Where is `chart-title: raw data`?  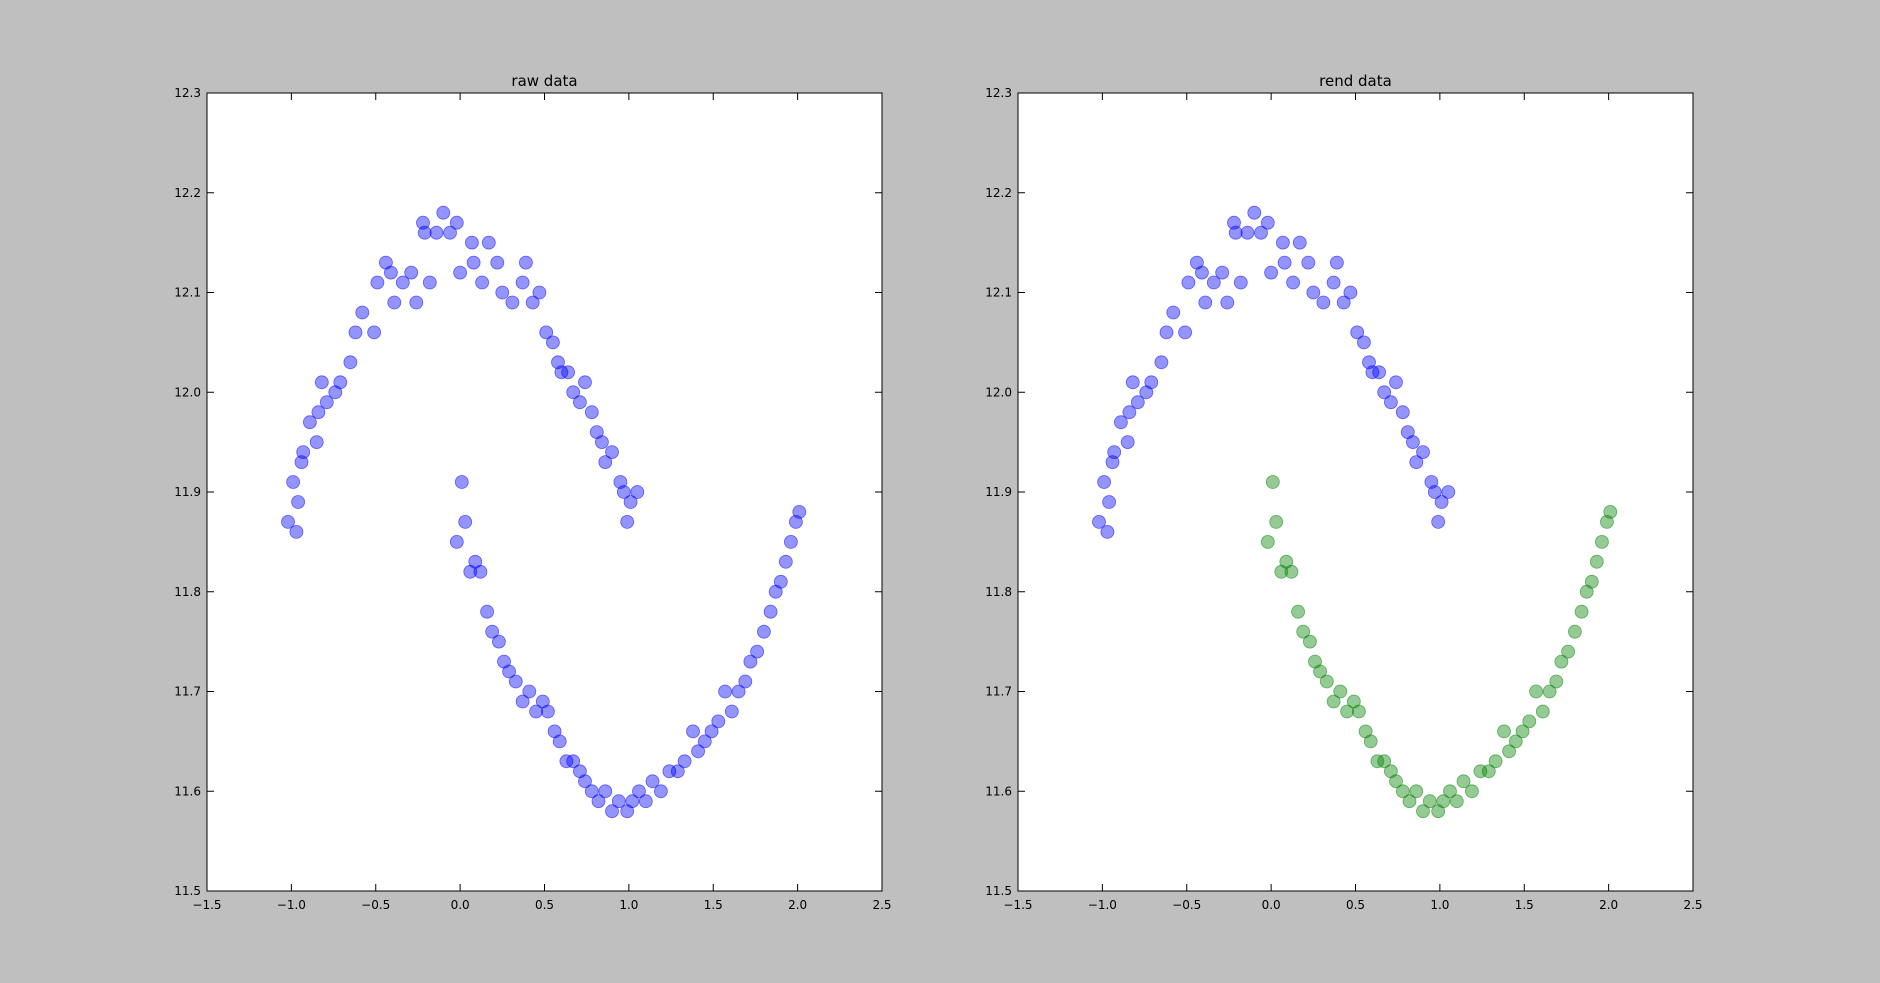 chart-title: raw data is located at coordinates (544, 81).